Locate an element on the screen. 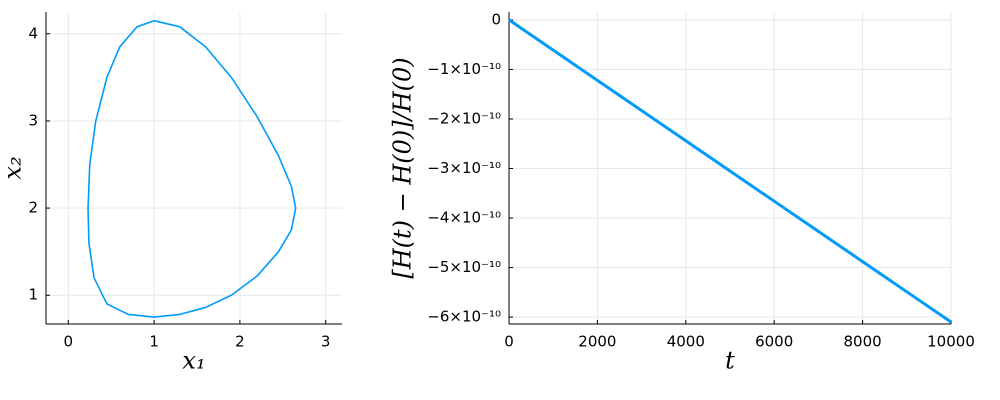 Image resolution: width=1000 pixels, height=400 pixels. x-tick-label: 6000 is located at coordinates (774, 342).